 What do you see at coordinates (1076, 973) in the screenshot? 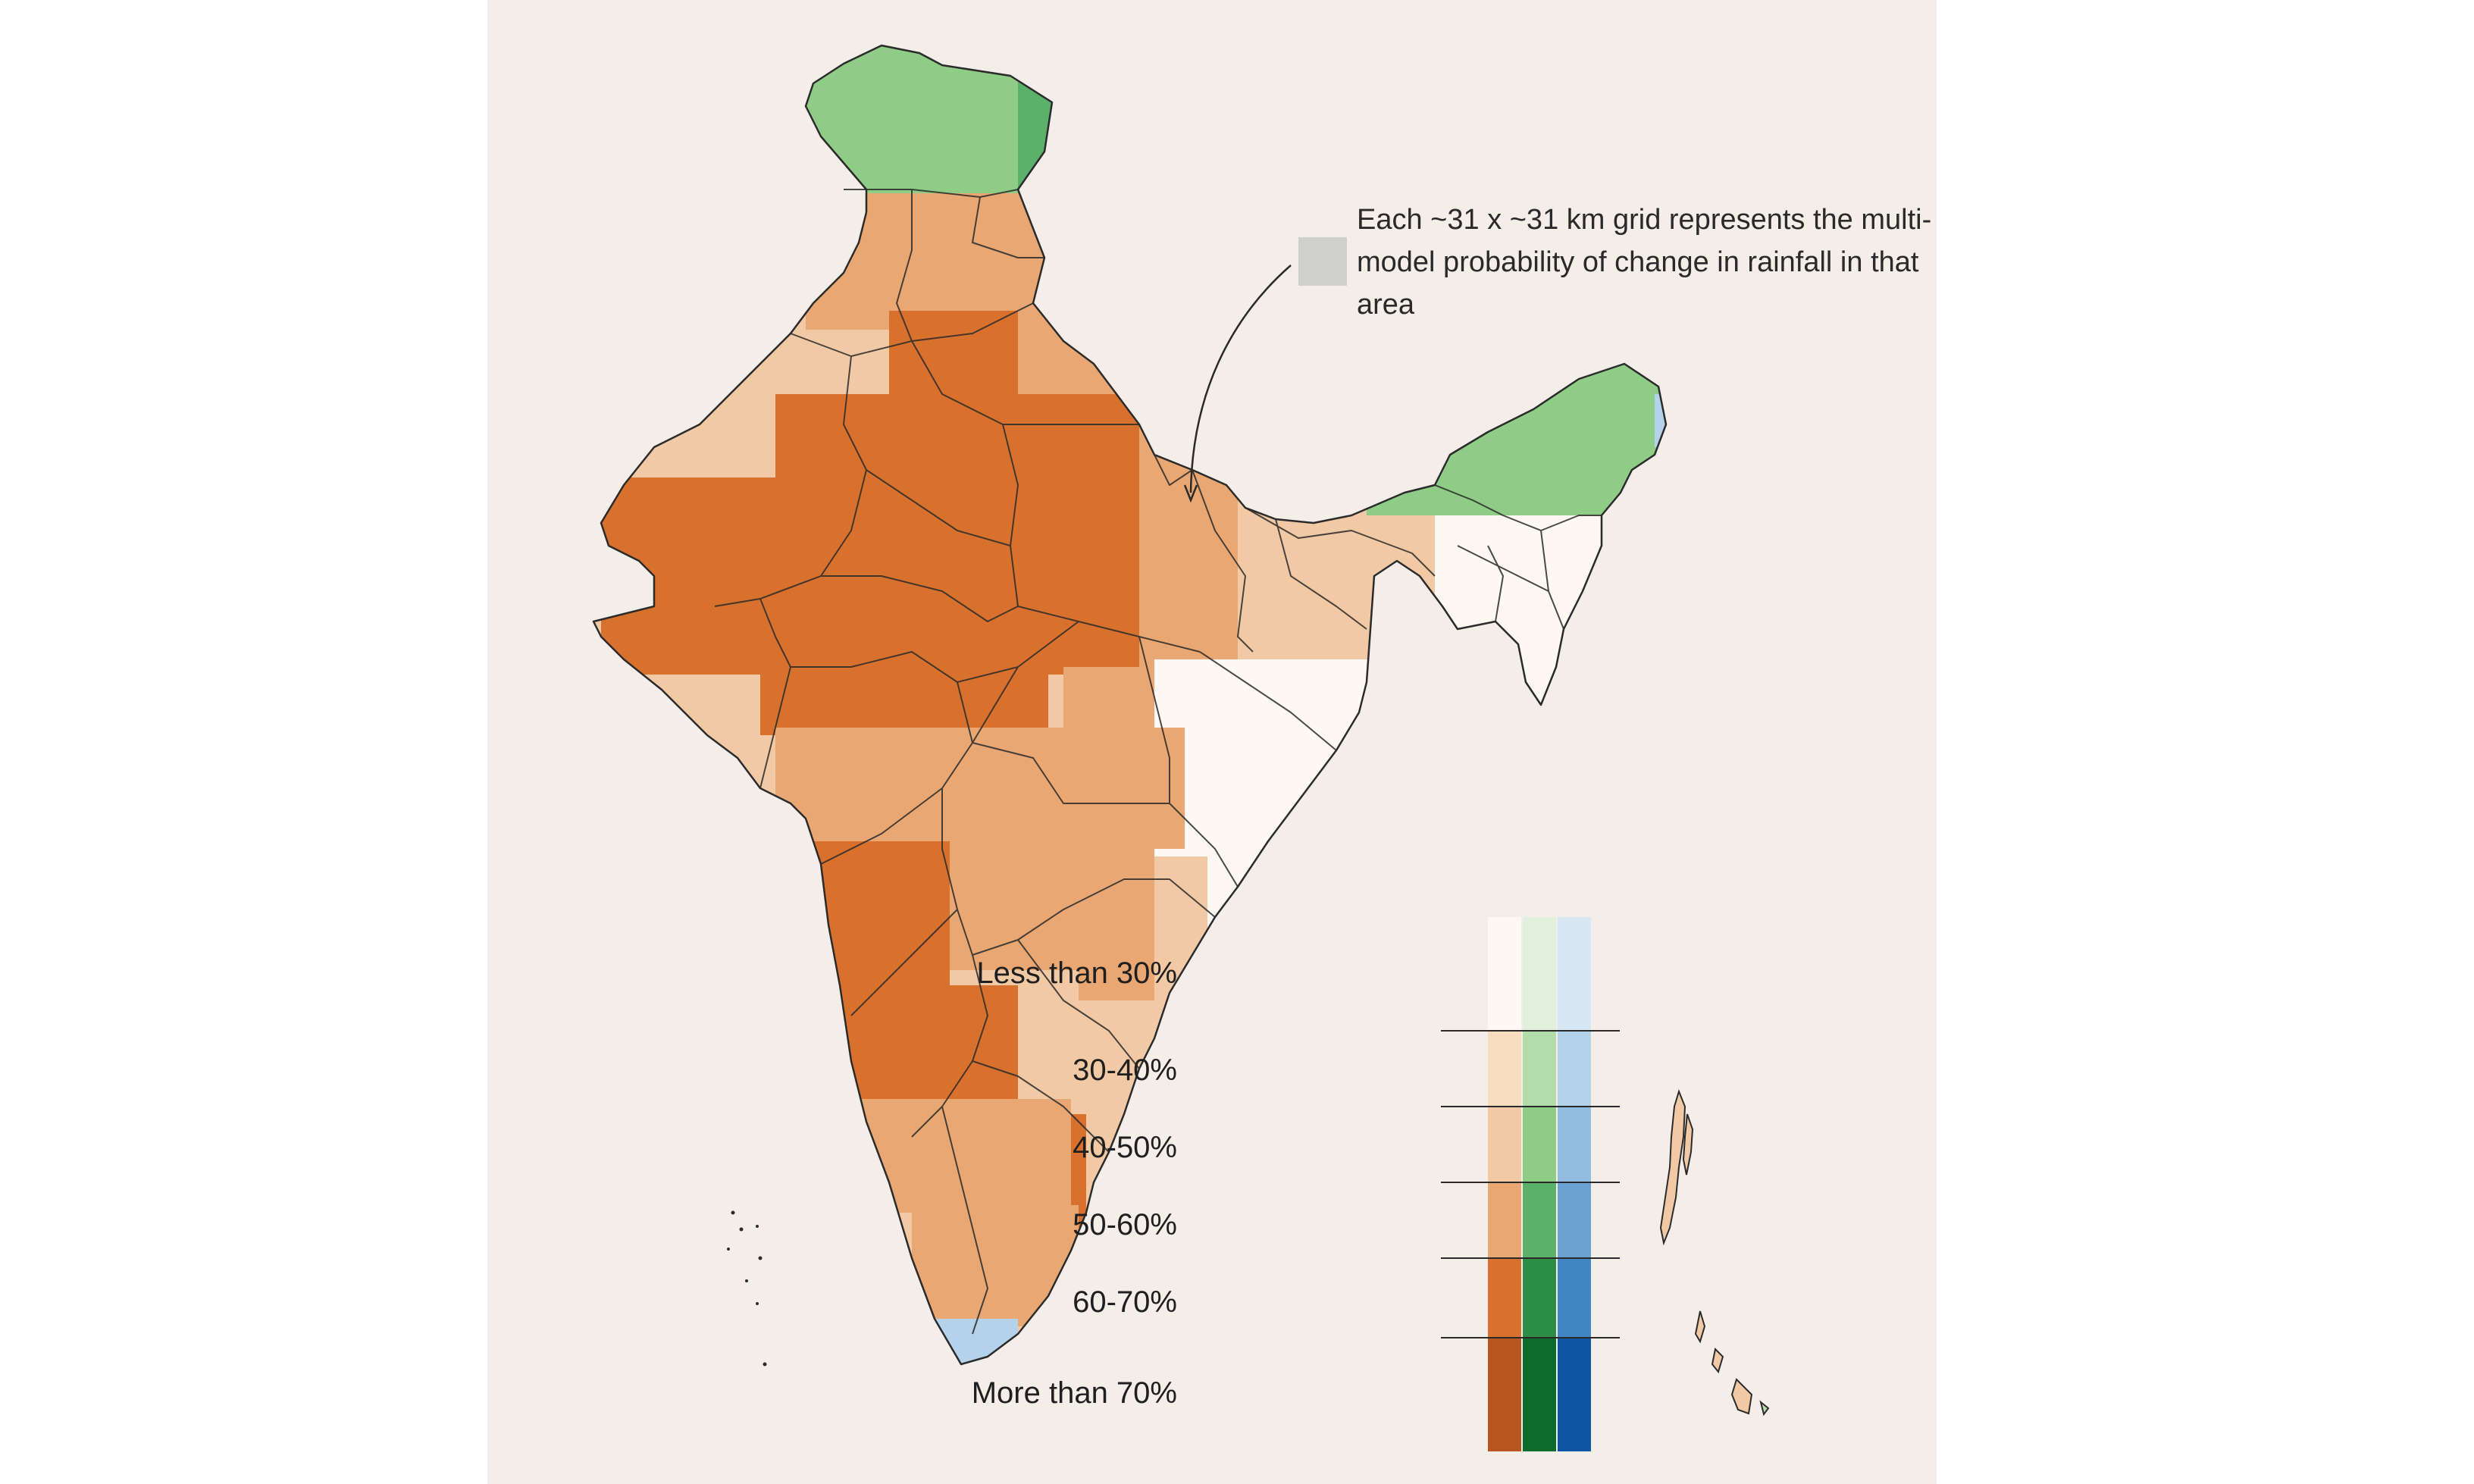
I see `legend-label-less-than-30: Less than 30%` at bounding box center [1076, 973].